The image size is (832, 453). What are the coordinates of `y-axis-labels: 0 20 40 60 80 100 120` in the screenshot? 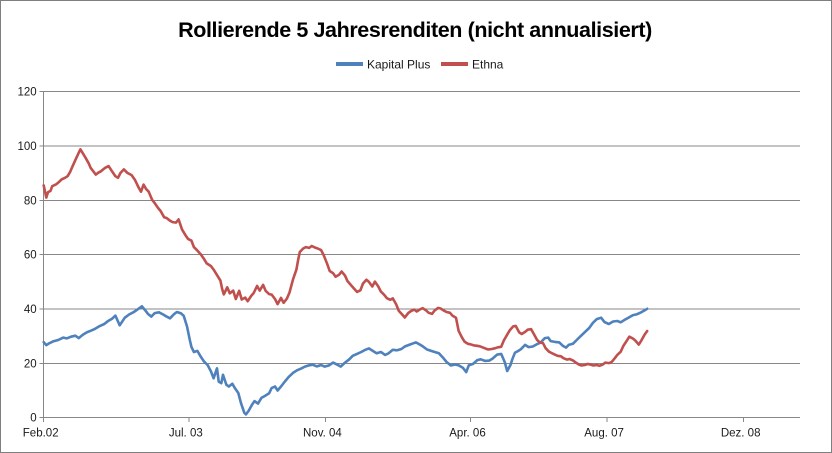 It's located at (27, 256).